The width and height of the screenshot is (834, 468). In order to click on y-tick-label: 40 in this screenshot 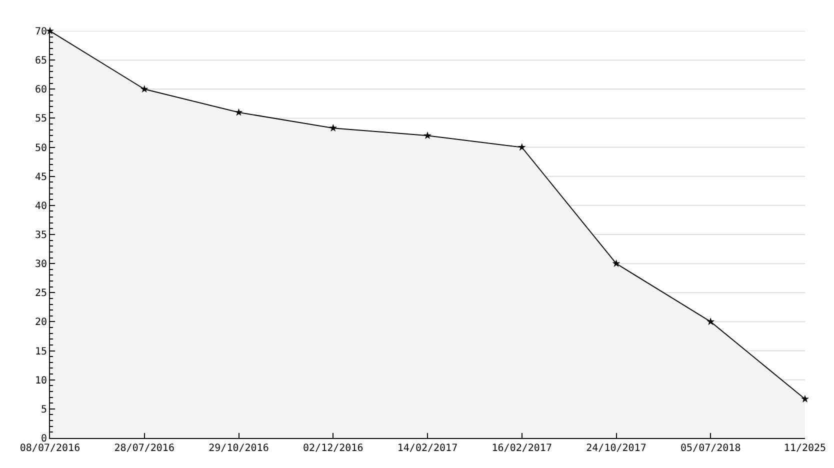, I will do `click(40, 206)`.